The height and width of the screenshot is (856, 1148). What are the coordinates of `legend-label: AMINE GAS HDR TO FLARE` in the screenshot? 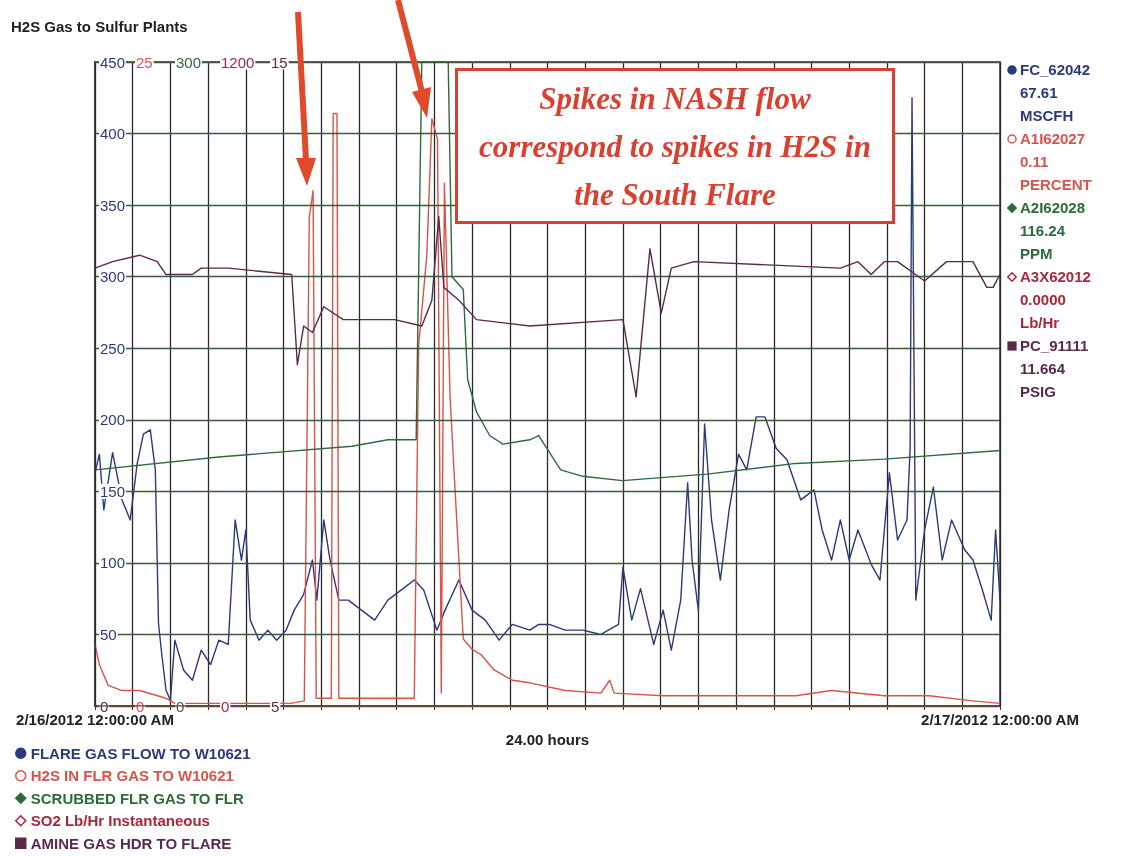 It's located at (131, 843).